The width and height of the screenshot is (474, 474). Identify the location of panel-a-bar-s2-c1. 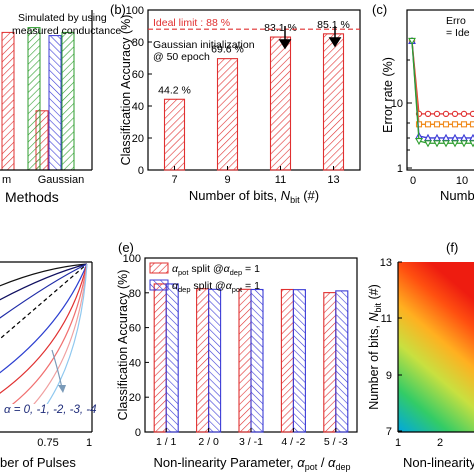
(68, 101).